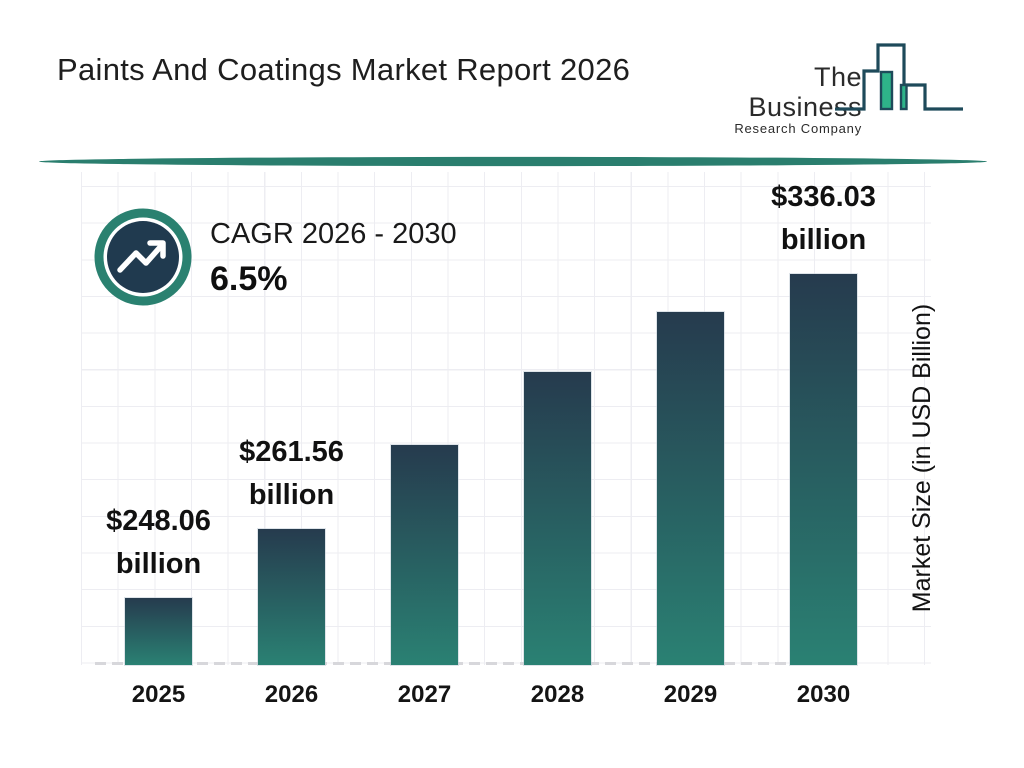 This screenshot has width=1024, height=768. Describe the element at coordinates (333, 258) in the screenshot. I see `cagr-callout: CAGR 2026 - 2030 6.5%` at that location.